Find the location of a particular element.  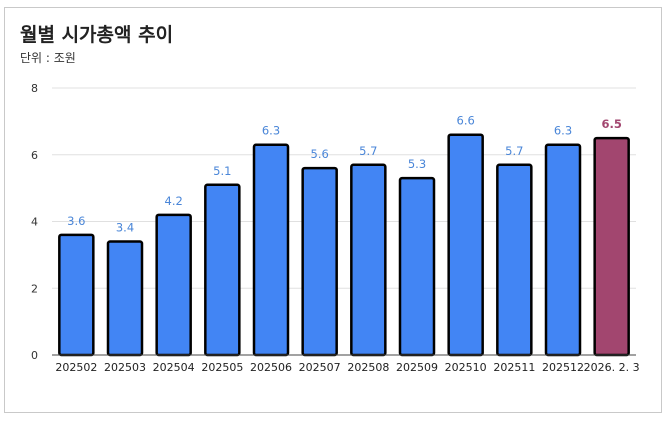

x-tick-label: 202509 is located at coordinates (417, 367).